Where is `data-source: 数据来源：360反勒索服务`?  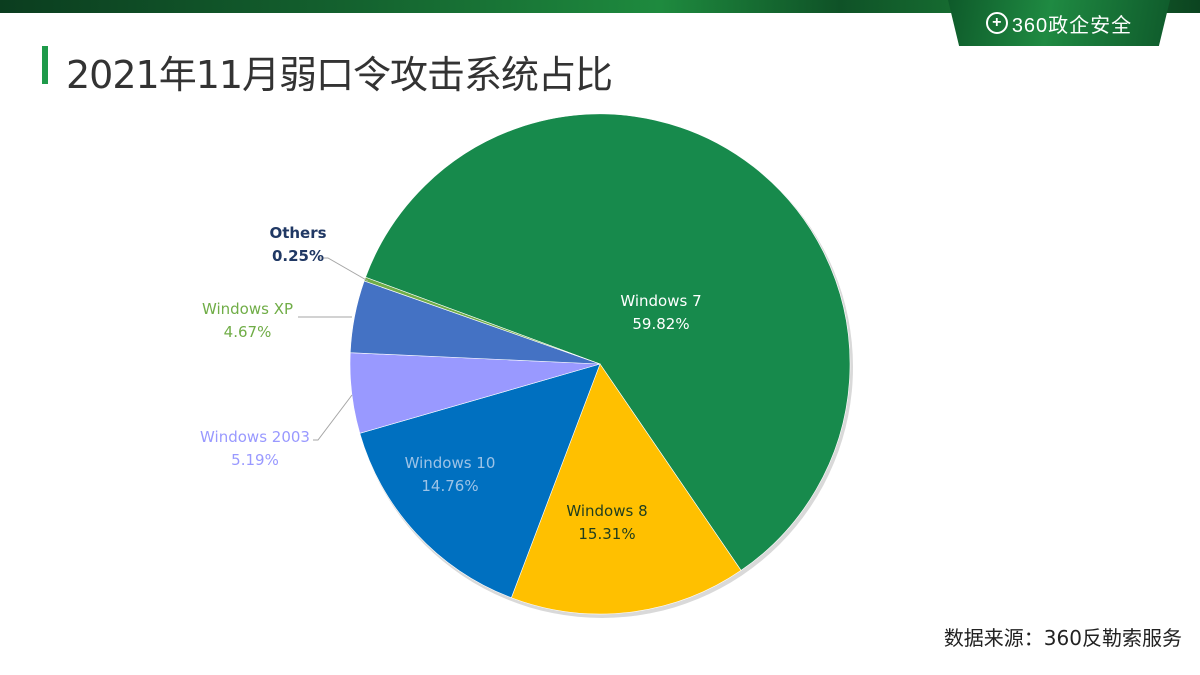
data-source: 数据来源：360反勒索服务 is located at coordinates (1062, 638).